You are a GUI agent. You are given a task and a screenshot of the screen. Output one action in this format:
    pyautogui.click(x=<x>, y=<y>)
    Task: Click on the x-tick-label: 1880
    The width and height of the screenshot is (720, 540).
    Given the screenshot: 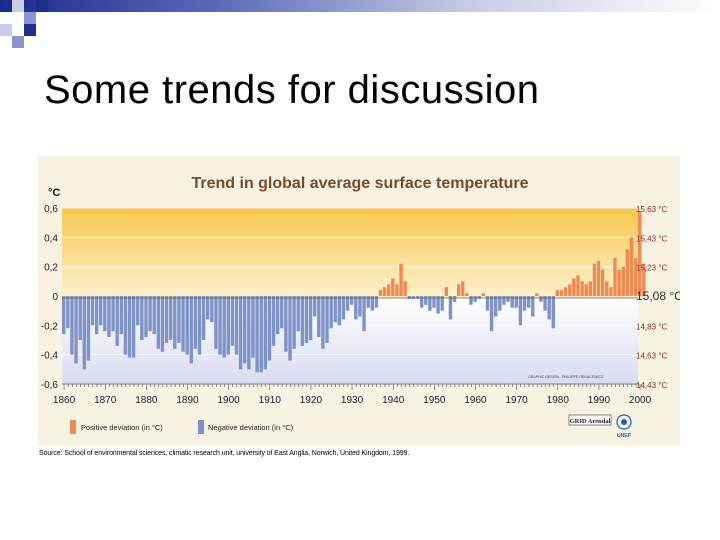 What is the action you would take?
    pyautogui.click(x=146, y=400)
    